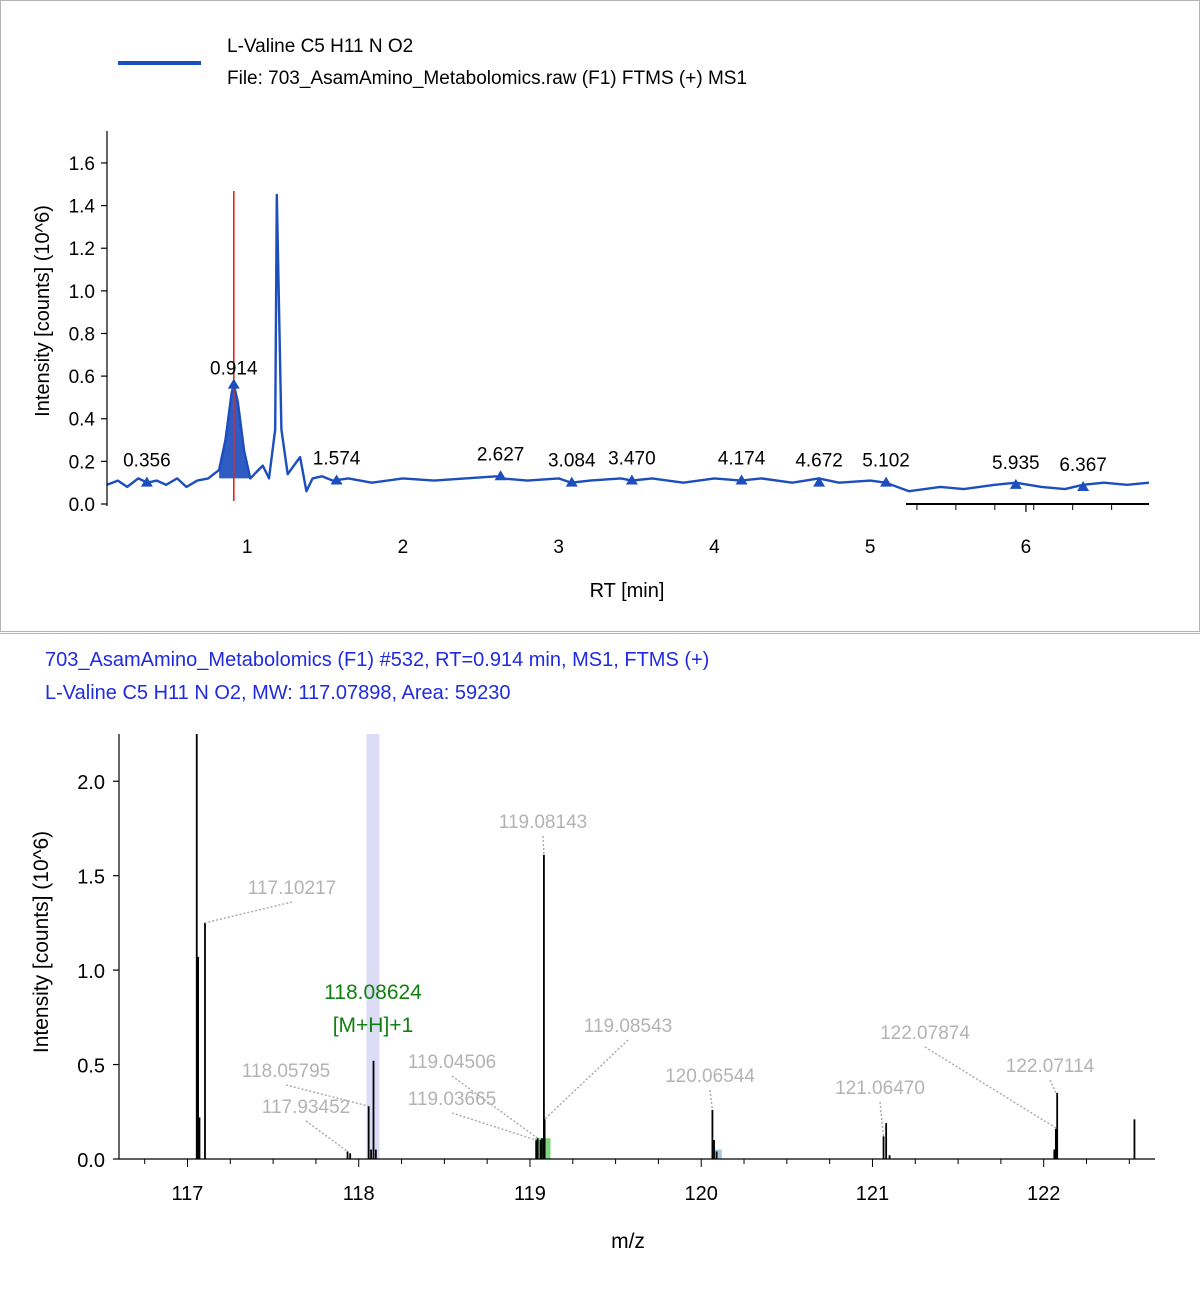  What do you see at coordinates (1016, 463) in the screenshot?
I see `peak-rt-label: 5.935` at bounding box center [1016, 463].